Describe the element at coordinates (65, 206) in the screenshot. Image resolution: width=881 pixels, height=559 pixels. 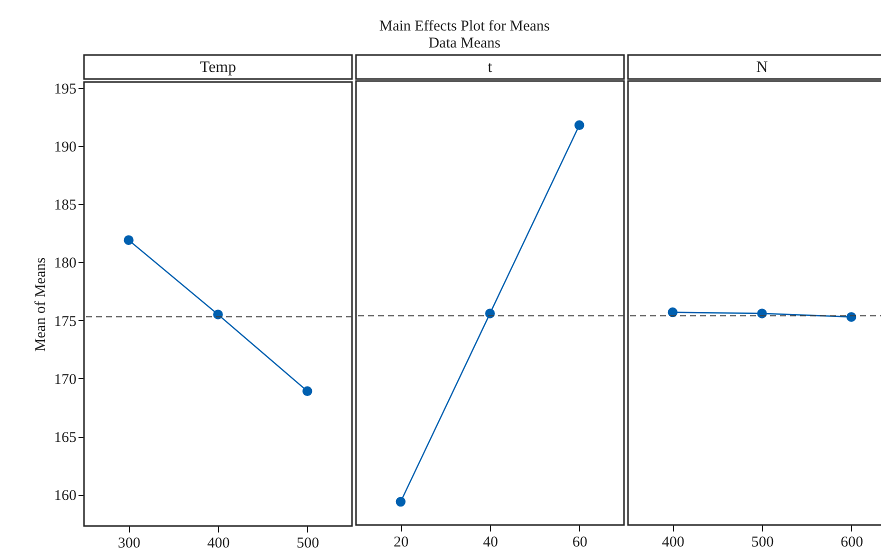
I see `y-tick-label: 185` at that location.